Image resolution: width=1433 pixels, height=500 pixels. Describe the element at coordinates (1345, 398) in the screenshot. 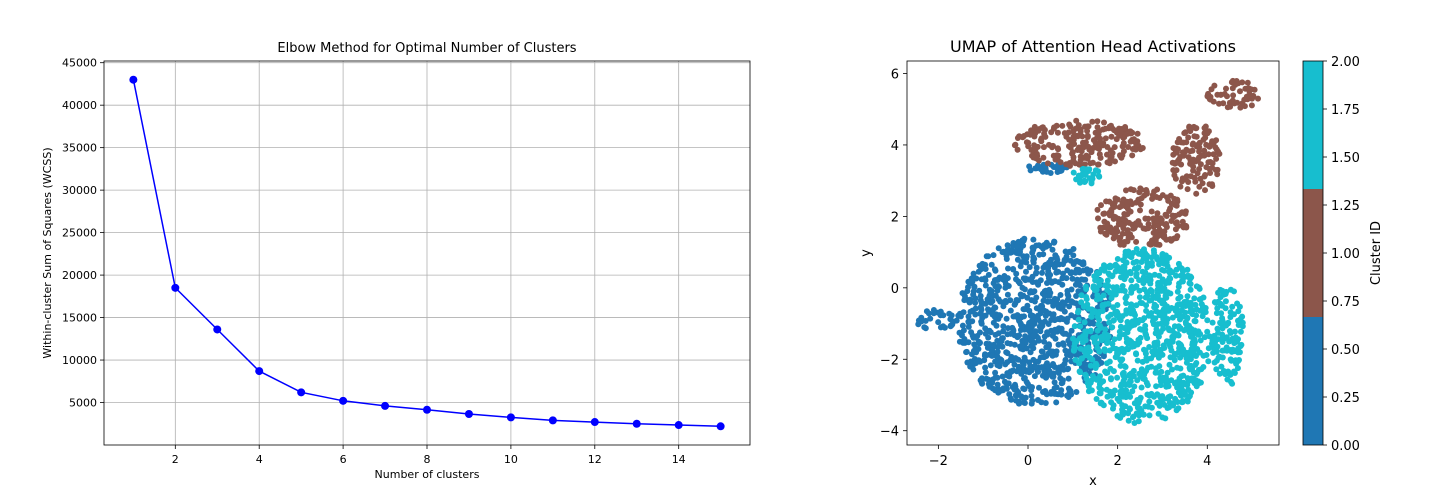

I see `colorbar-tick-label: 0.25` at that location.